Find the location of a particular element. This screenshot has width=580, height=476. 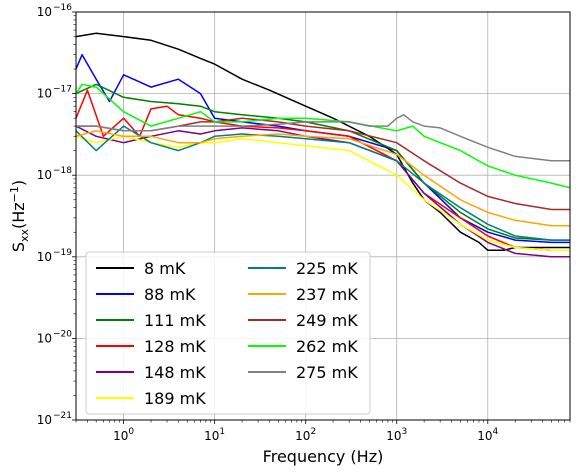

legend-label: 262 mK is located at coordinates (327, 346).